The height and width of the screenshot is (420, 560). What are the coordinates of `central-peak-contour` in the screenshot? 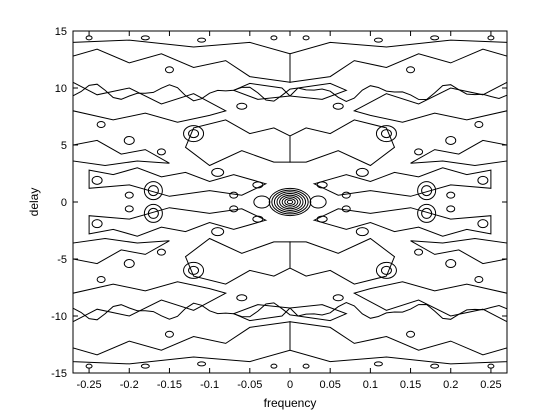 It's located at (290, 202).